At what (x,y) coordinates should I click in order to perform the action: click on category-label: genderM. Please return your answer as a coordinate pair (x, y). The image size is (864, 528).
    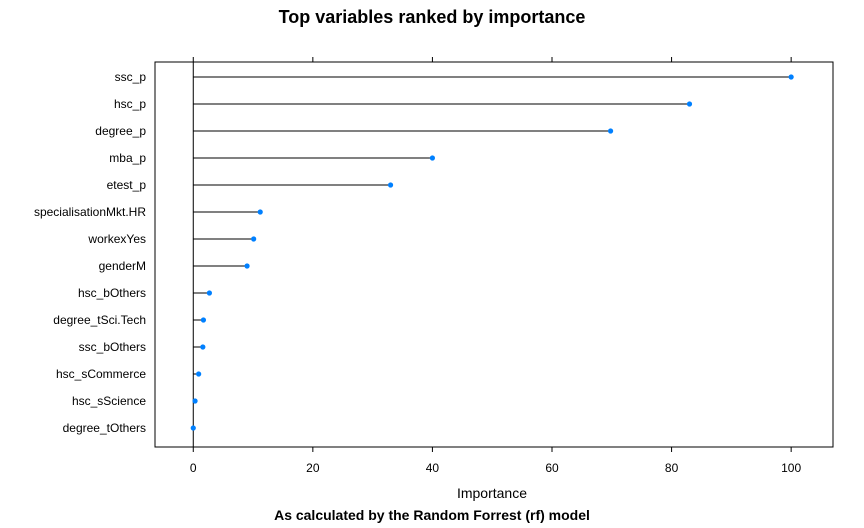
    Looking at the image, I should click on (122, 266).